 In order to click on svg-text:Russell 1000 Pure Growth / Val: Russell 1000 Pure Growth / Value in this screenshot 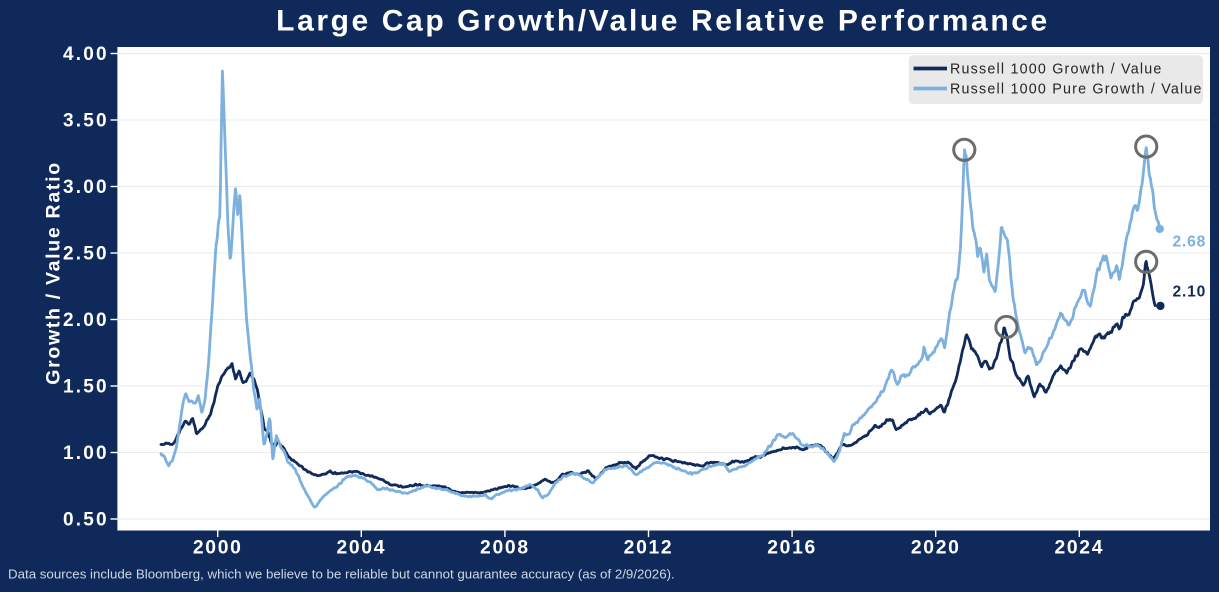, I will do `click(1076, 89)`.